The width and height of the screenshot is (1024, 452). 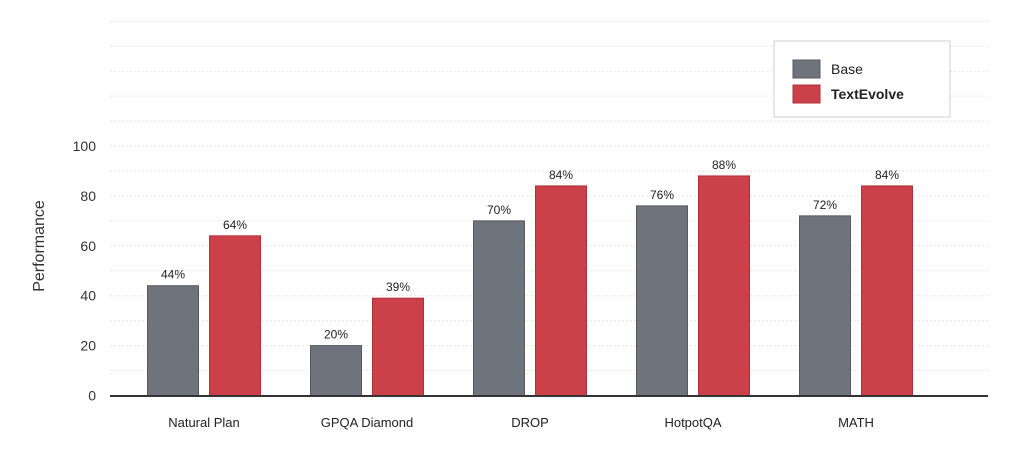 I want to click on x-tick-label: DROP, so click(x=530, y=422).